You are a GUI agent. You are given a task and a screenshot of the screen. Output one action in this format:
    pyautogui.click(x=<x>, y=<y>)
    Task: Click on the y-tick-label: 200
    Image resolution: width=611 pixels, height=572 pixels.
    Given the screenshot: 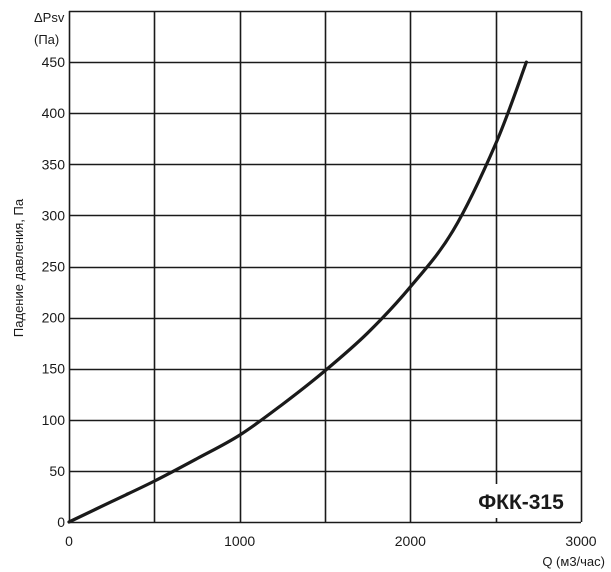 What is the action you would take?
    pyautogui.click(x=54, y=318)
    